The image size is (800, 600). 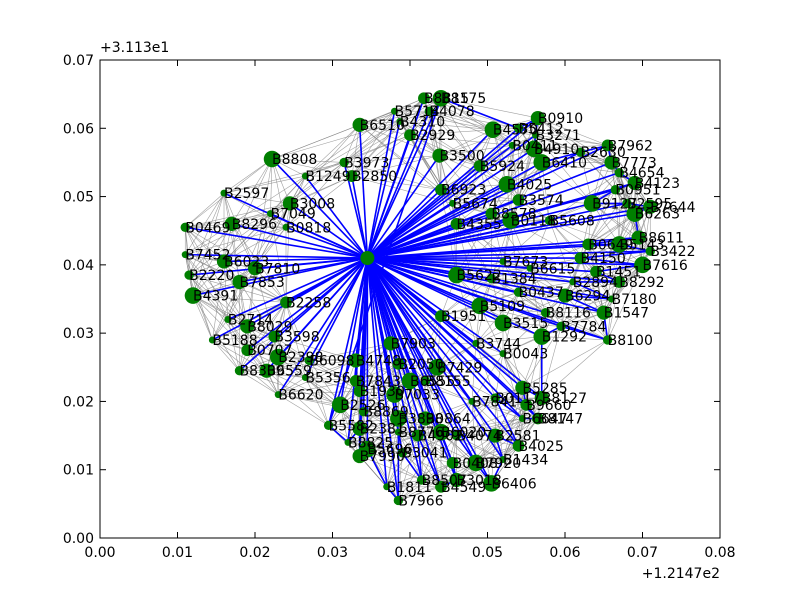 What do you see at coordinates (541, 201) in the screenshot?
I see `node-label: B3574` at bounding box center [541, 201].